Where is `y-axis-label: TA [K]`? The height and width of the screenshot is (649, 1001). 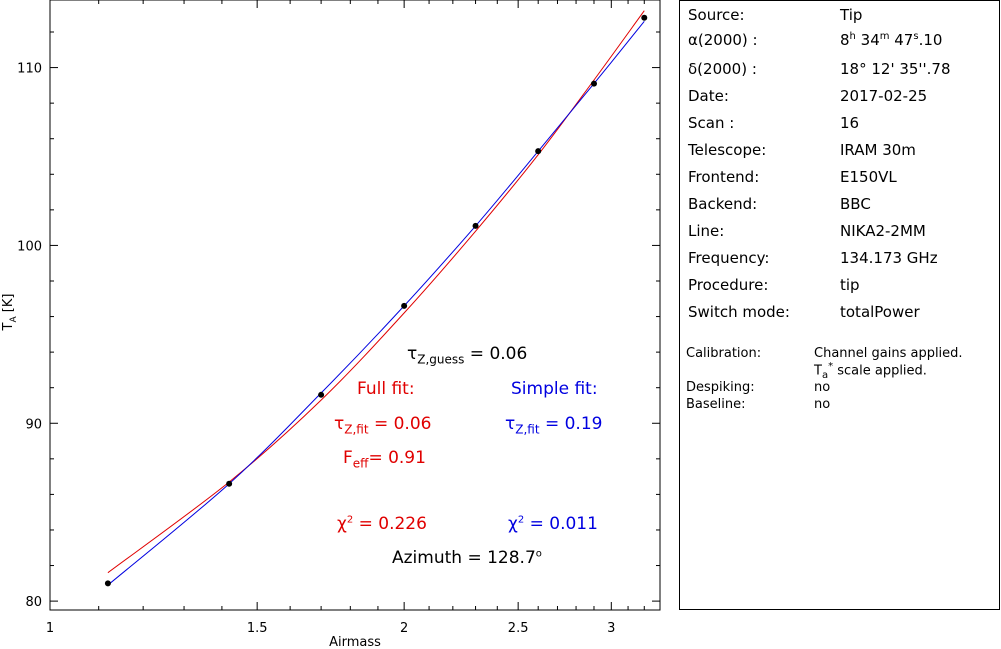 y-axis-label: TA [K] is located at coordinates (10, 313).